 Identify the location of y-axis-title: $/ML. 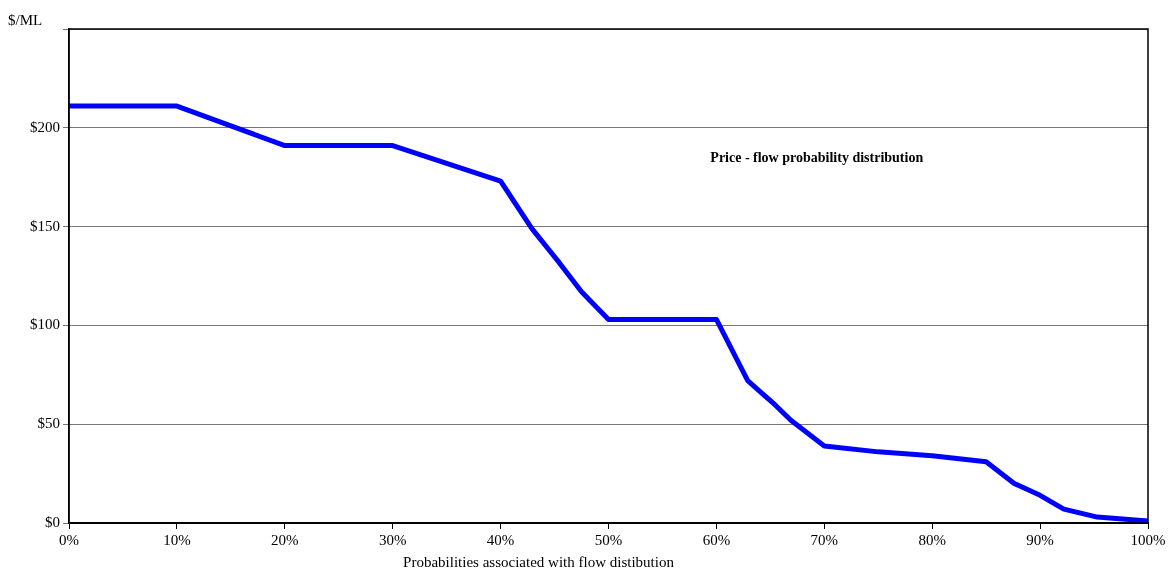
(25, 19).